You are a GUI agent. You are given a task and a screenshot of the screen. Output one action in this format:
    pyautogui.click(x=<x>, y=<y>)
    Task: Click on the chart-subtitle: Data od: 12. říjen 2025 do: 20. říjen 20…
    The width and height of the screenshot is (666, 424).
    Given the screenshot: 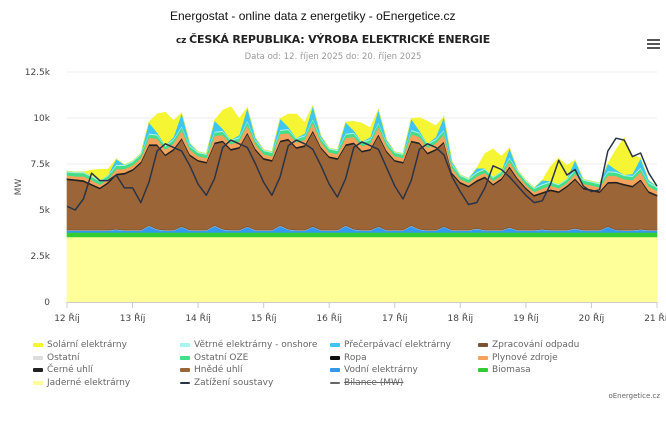 What is the action you would take?
    pyautogui.click(x=333, y=57)
    